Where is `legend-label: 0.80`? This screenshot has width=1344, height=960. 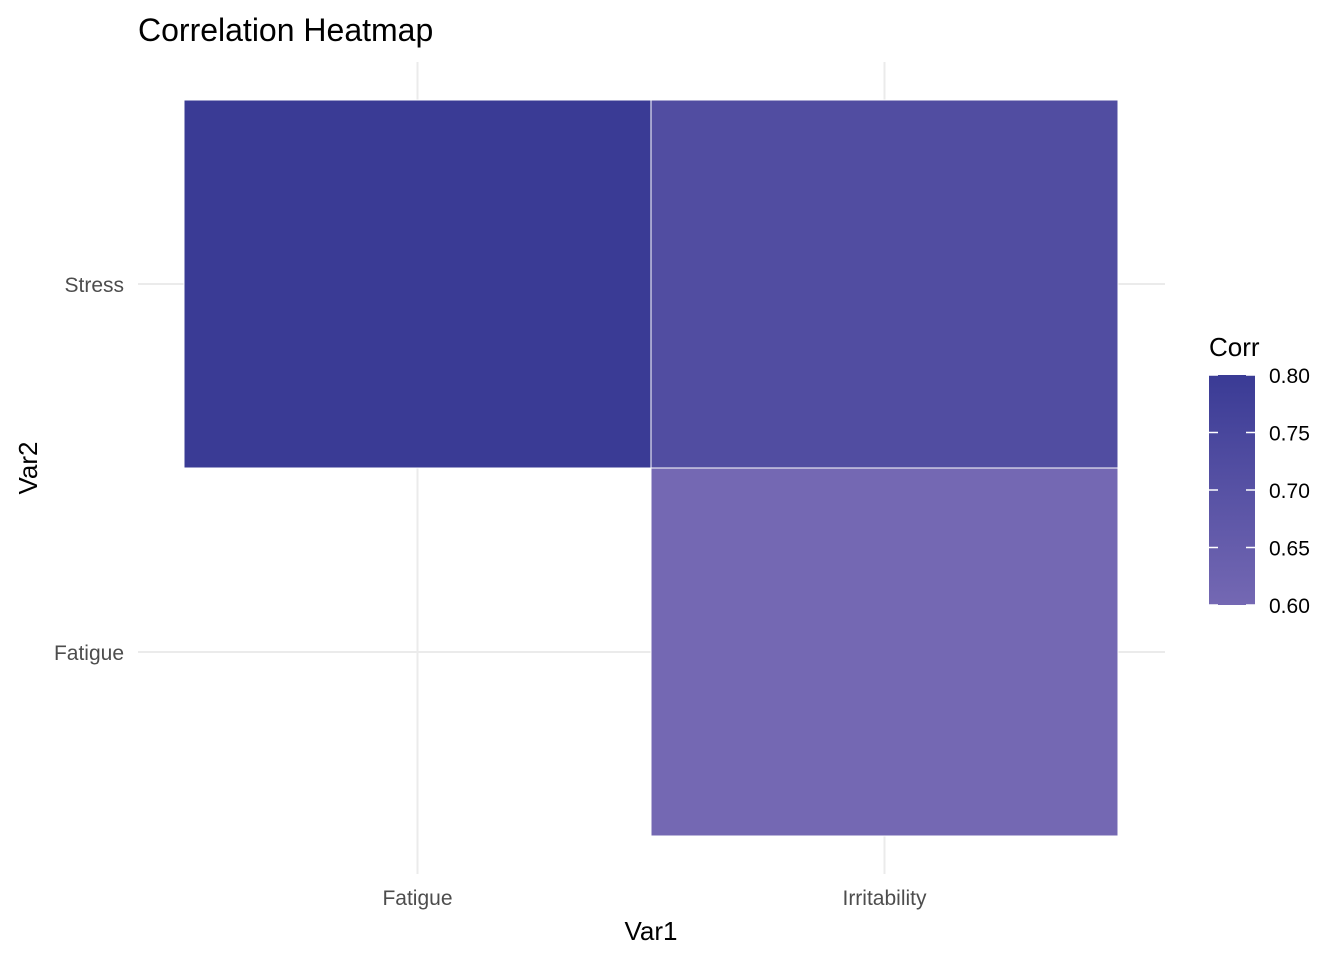
legend-label: 0.80 is located at coordinates (1289, 376).